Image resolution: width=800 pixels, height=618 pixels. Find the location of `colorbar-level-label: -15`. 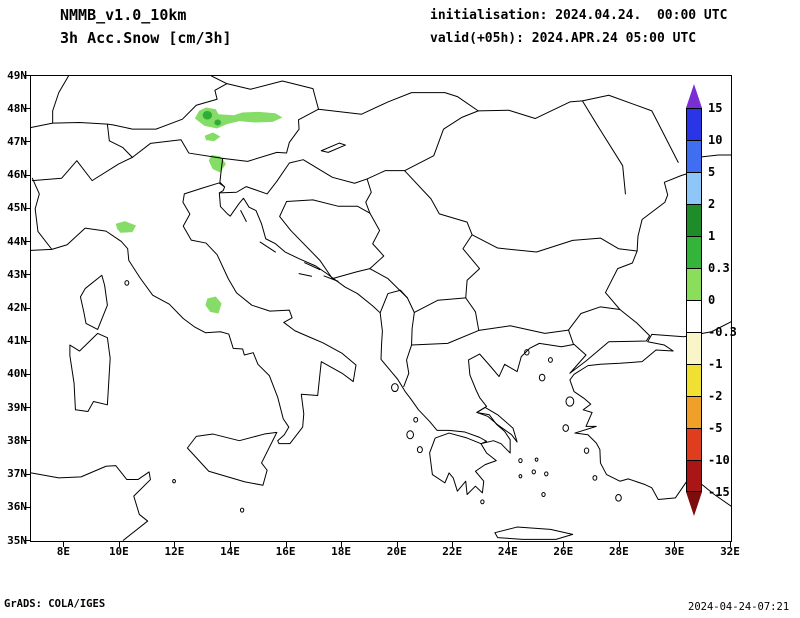

colorbar-level-label: -15 is located at coordinates (719, 492).